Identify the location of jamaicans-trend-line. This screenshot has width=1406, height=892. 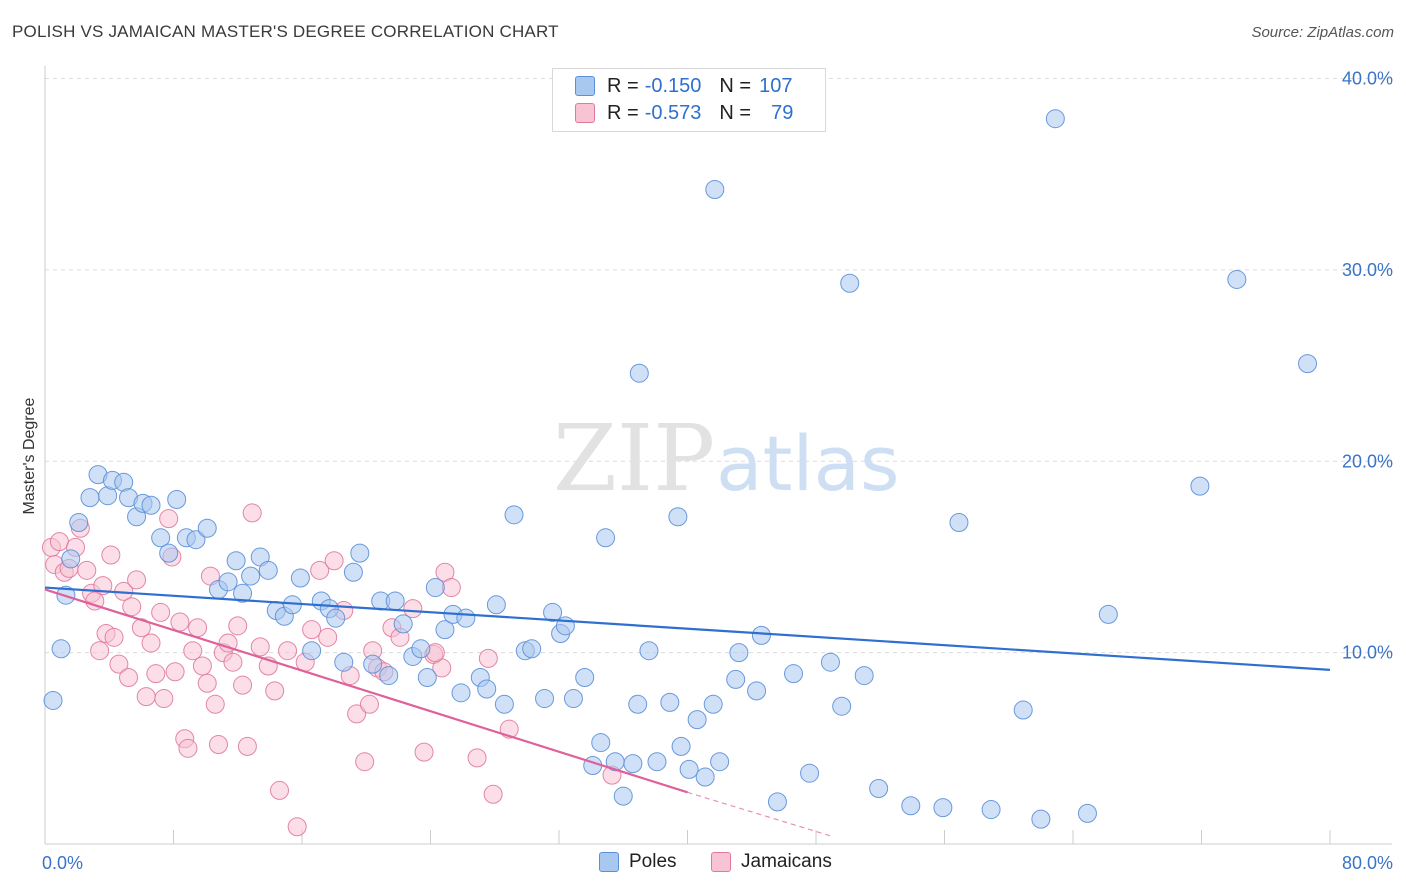
(366, 691).